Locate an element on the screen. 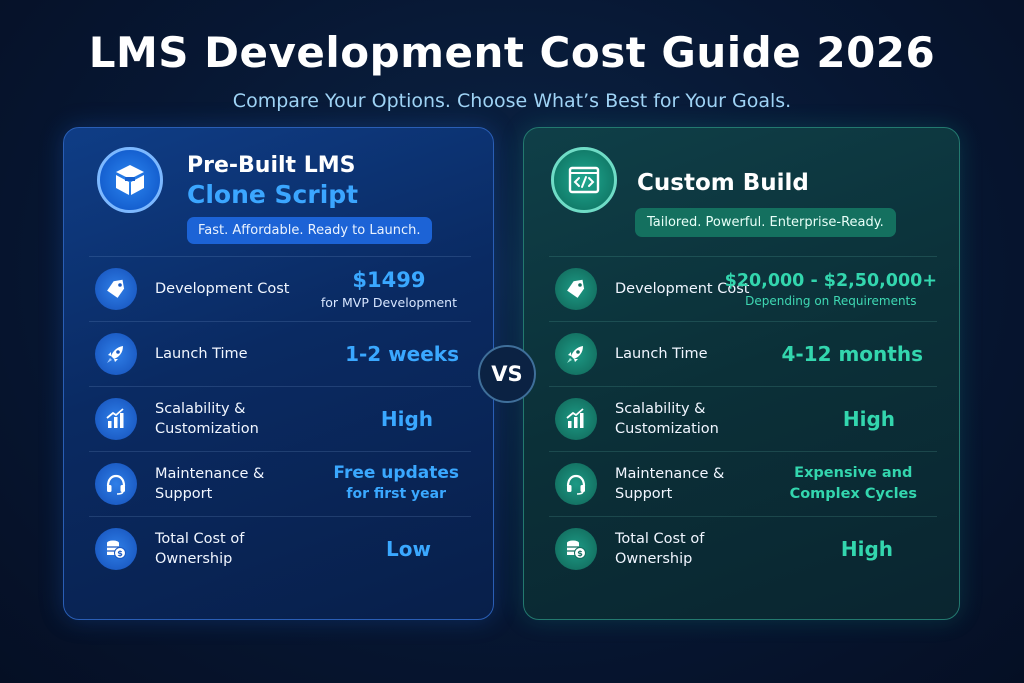 The image size is (1024, 683). row-value: 1-2 weeks is located at coordinates (402, 354).